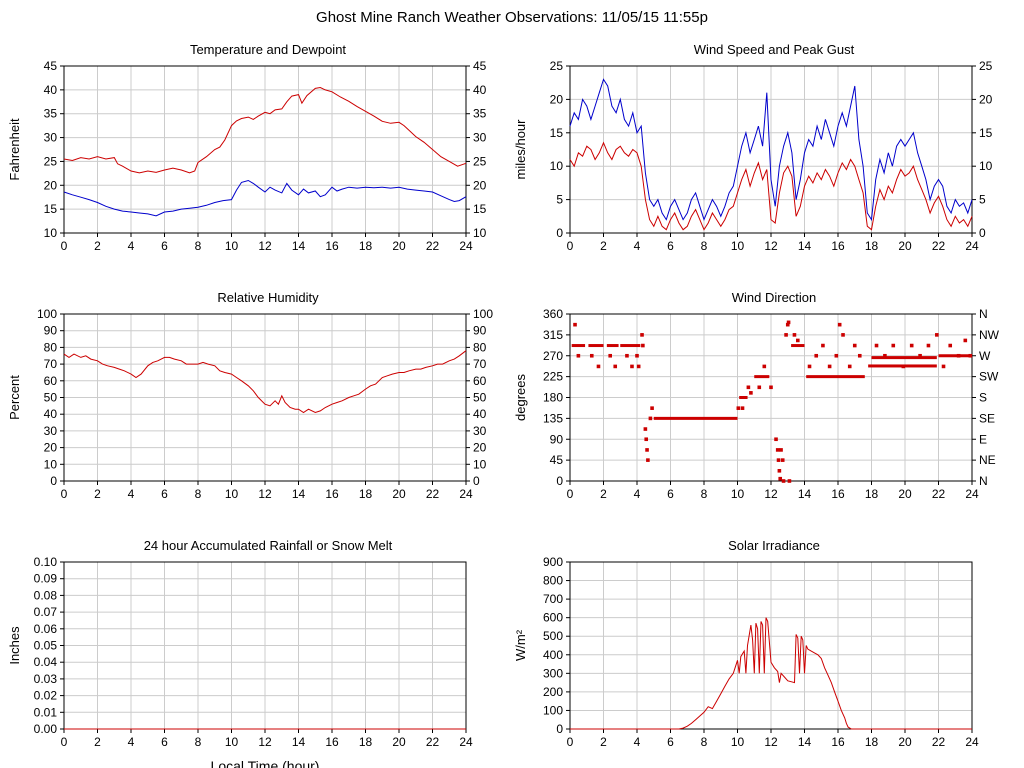 The image size is (1024, 768). I want to click on svg-text: 5, so click(982, 200).